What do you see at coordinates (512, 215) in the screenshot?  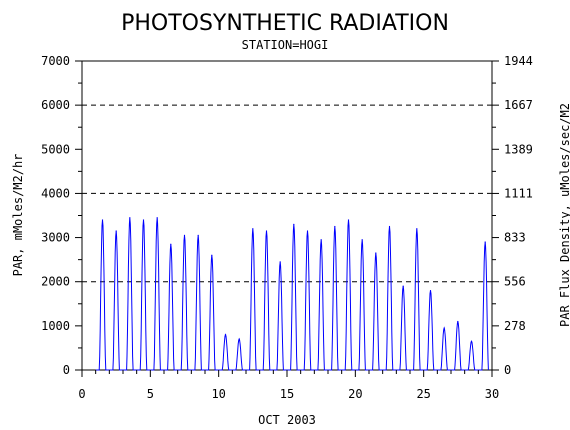 I see `y-axis-right: 0 278 556 833 1111 1389 1667 1944` at bounding box center [512, 215].